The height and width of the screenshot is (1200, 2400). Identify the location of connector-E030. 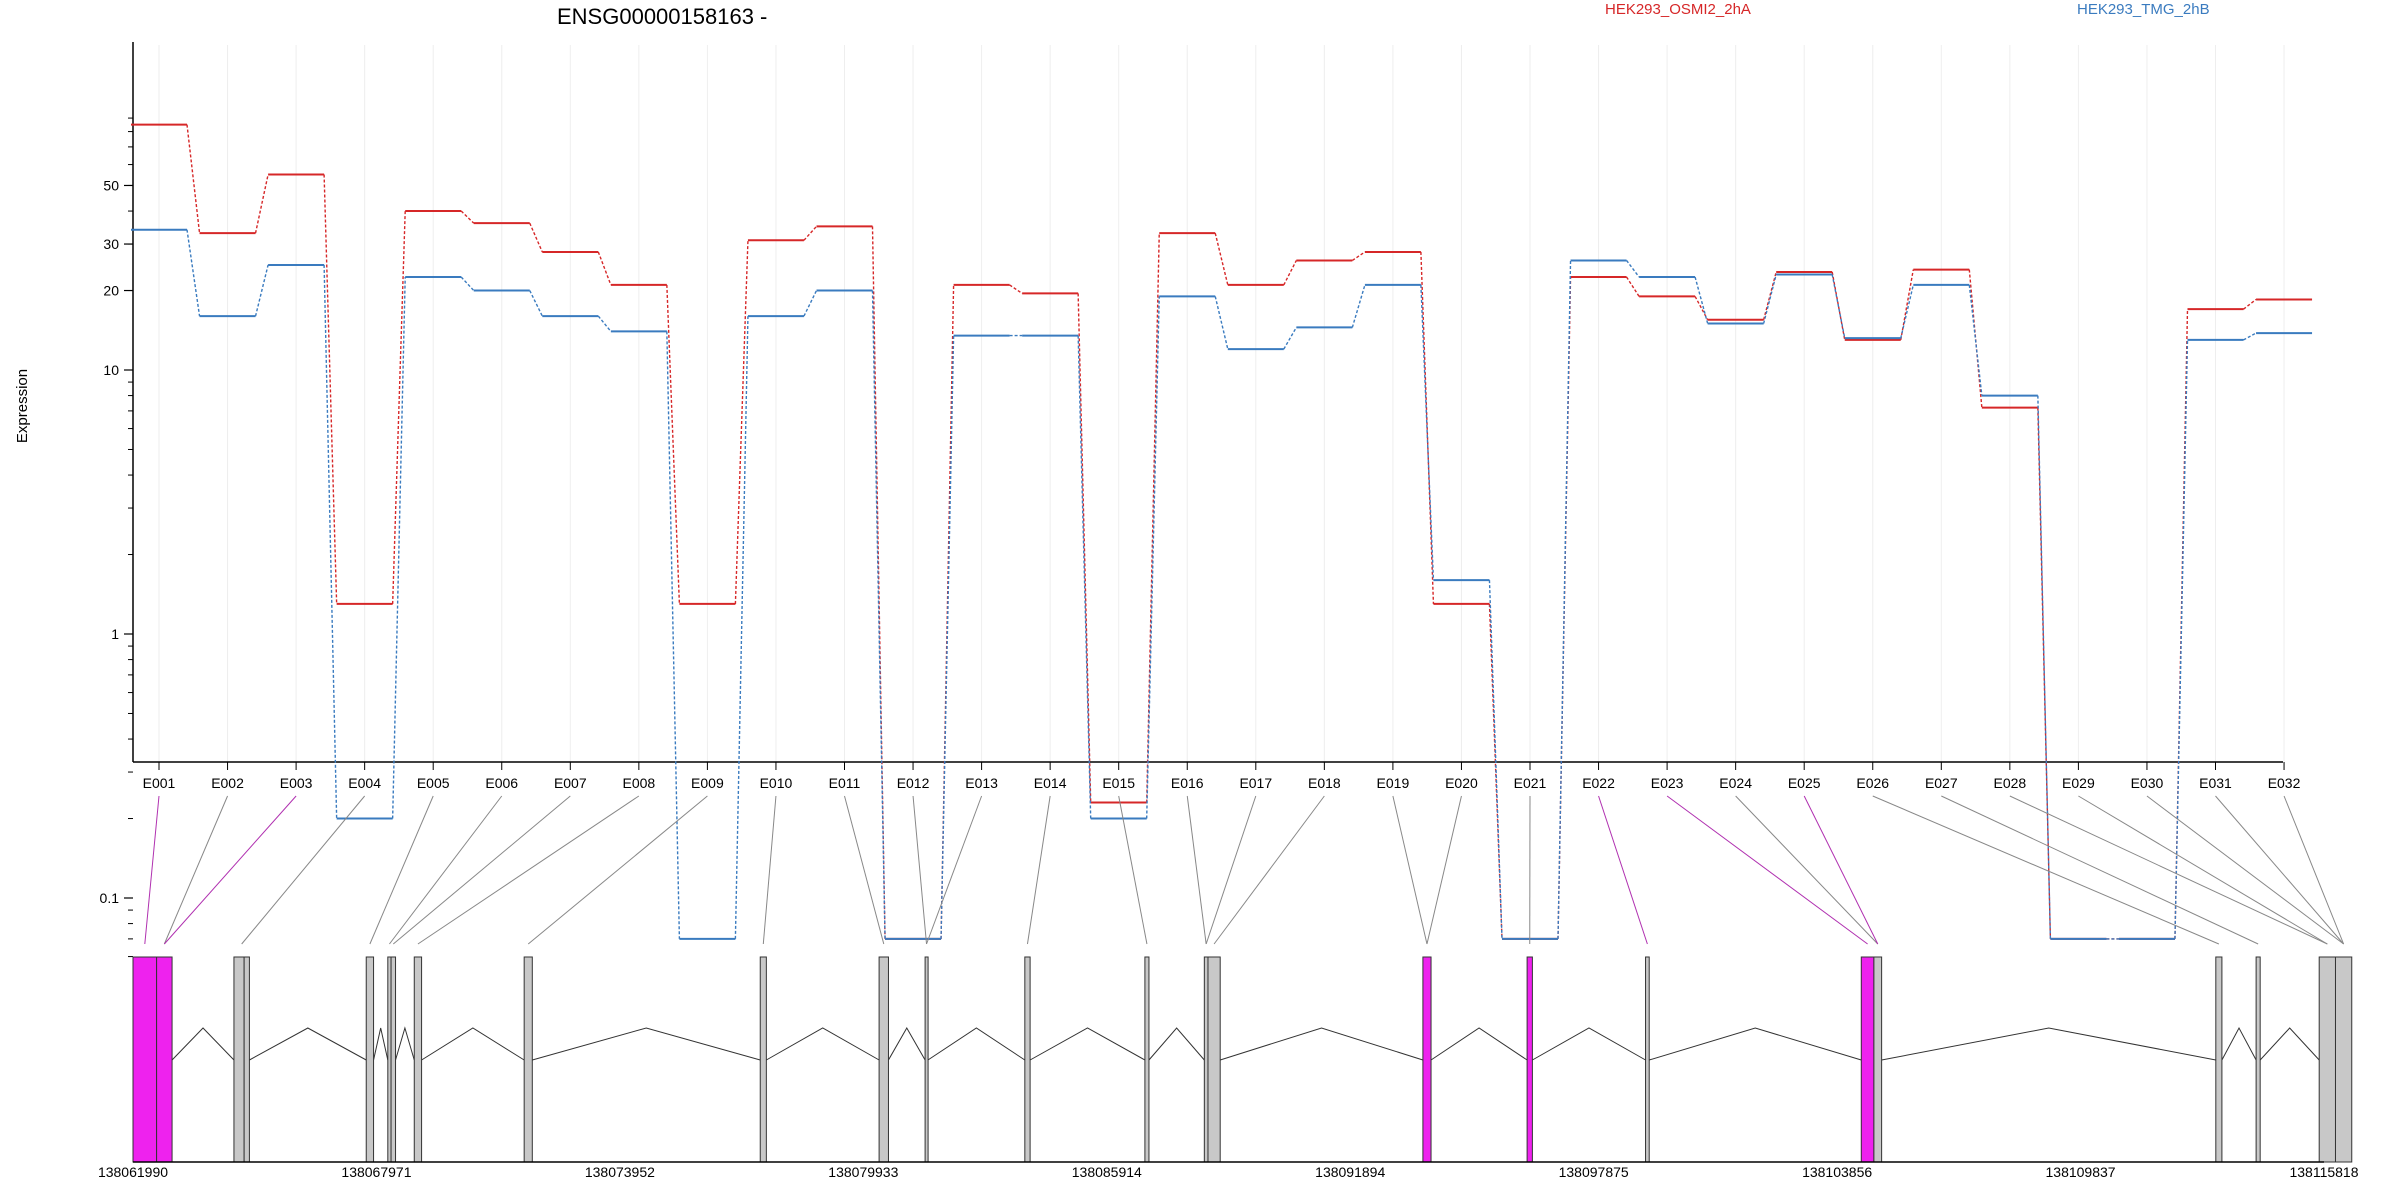
(2245, 870).